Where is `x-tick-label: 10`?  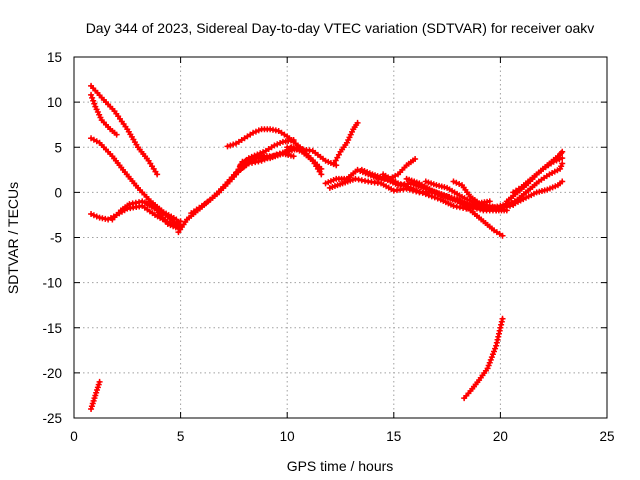 x-tick-label: 10 is located at coordinates (287, 436).